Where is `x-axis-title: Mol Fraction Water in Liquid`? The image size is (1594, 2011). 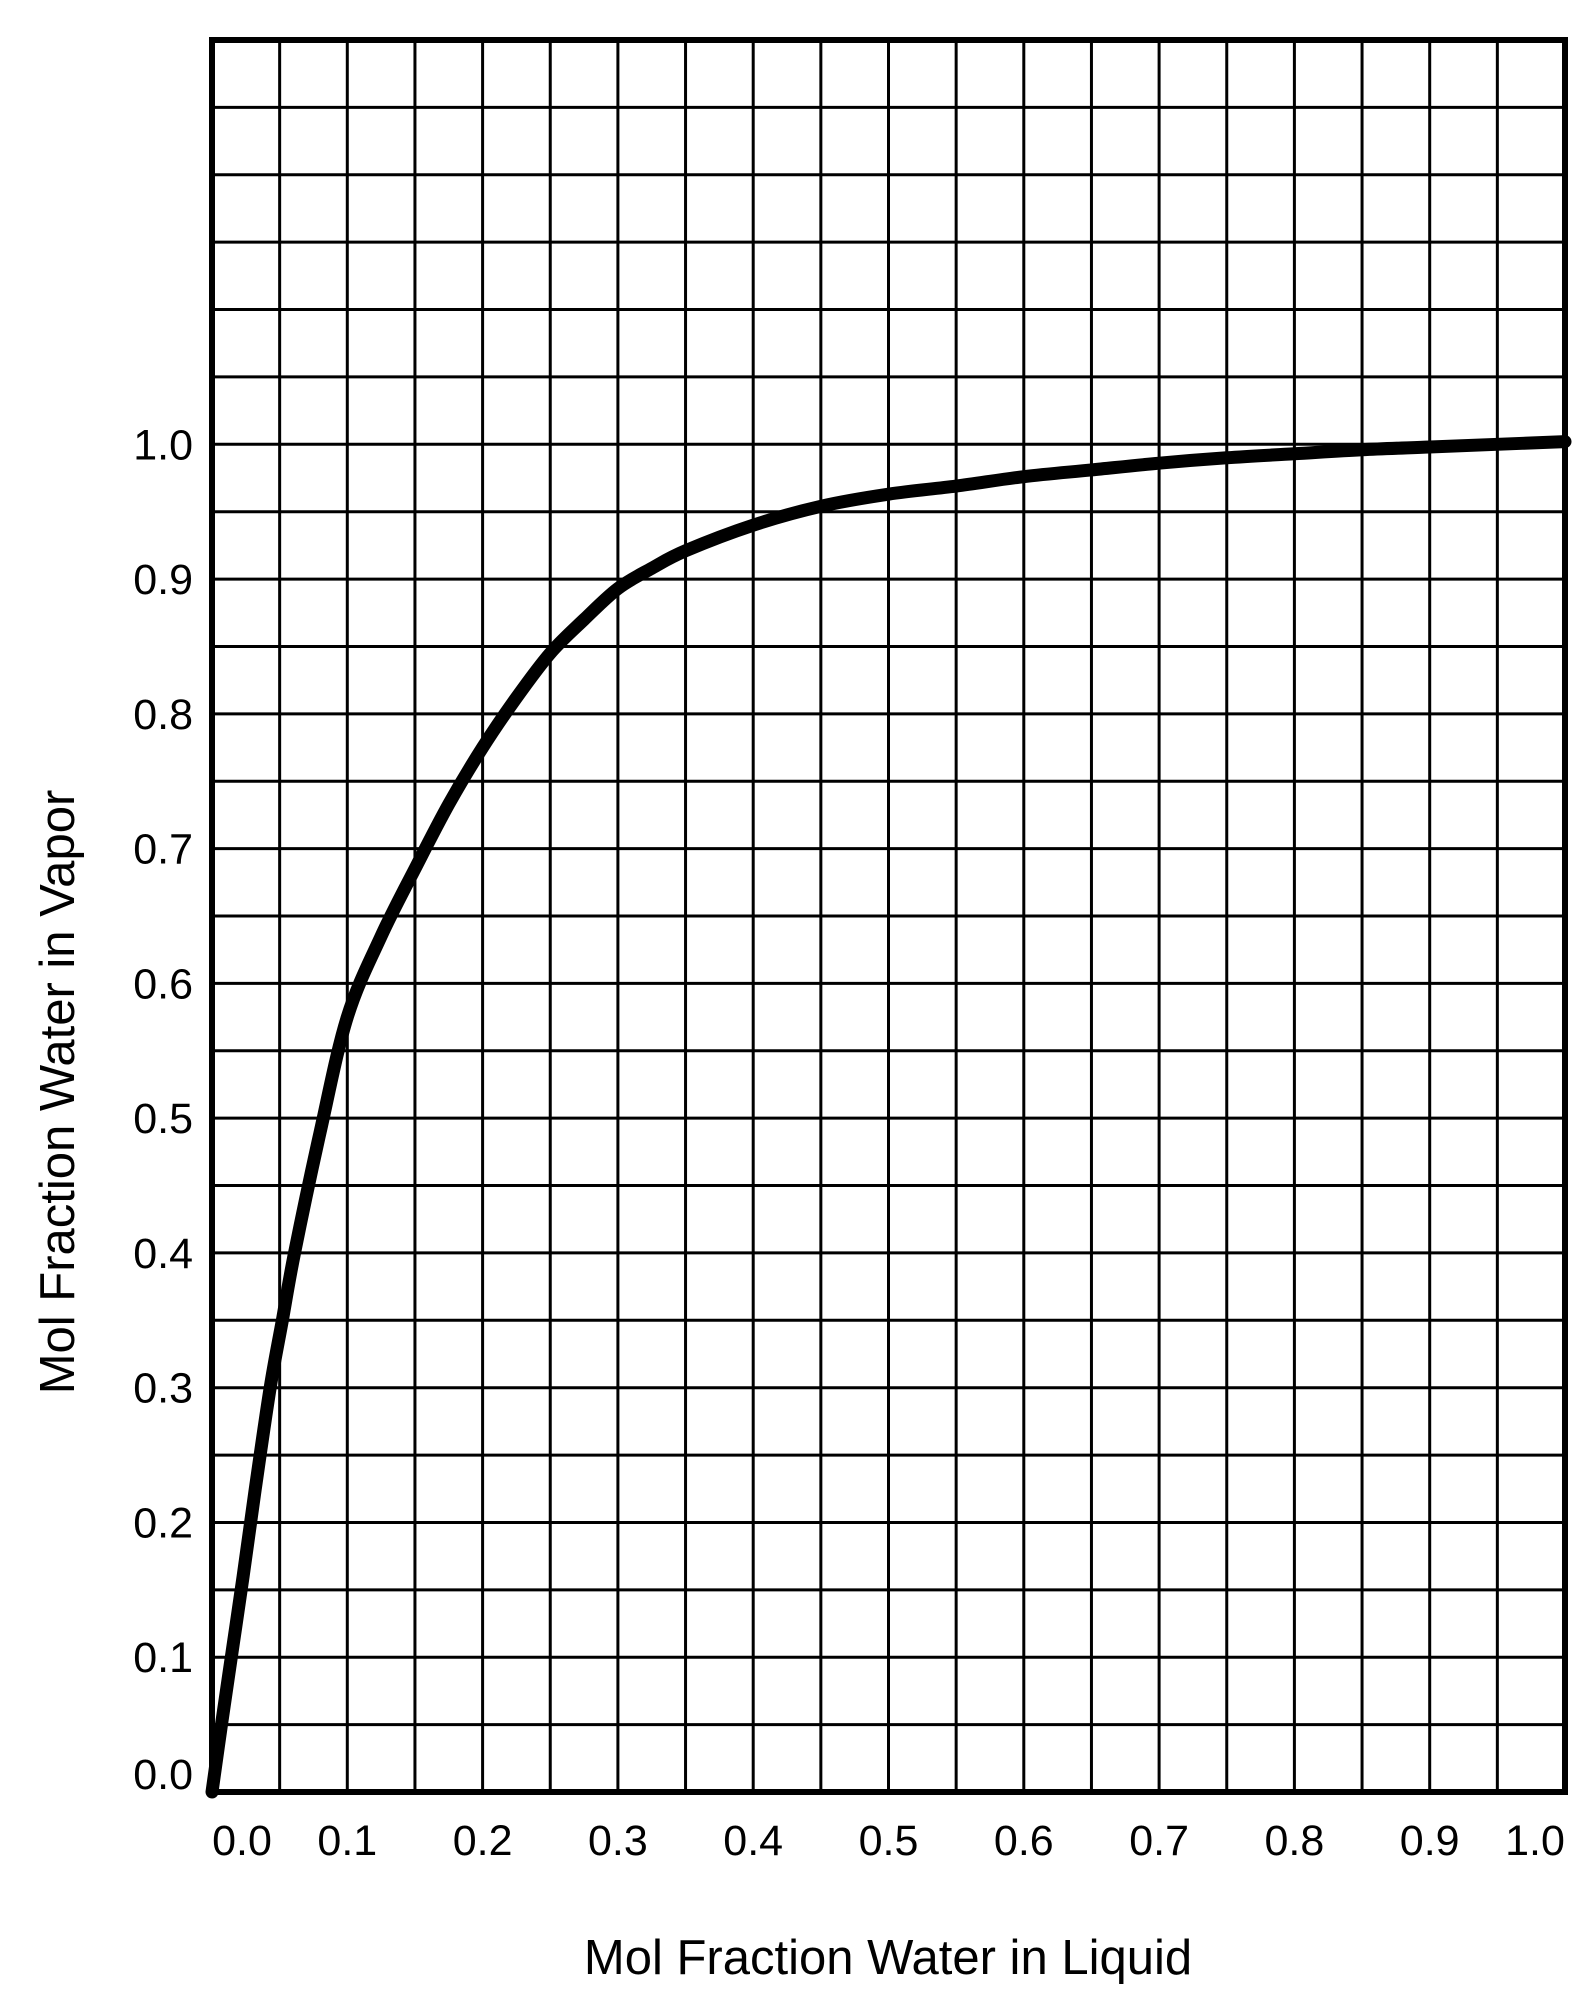 x-axis-title: Mol Fraction Water in Liquid is located at coordinates (888, 1958).